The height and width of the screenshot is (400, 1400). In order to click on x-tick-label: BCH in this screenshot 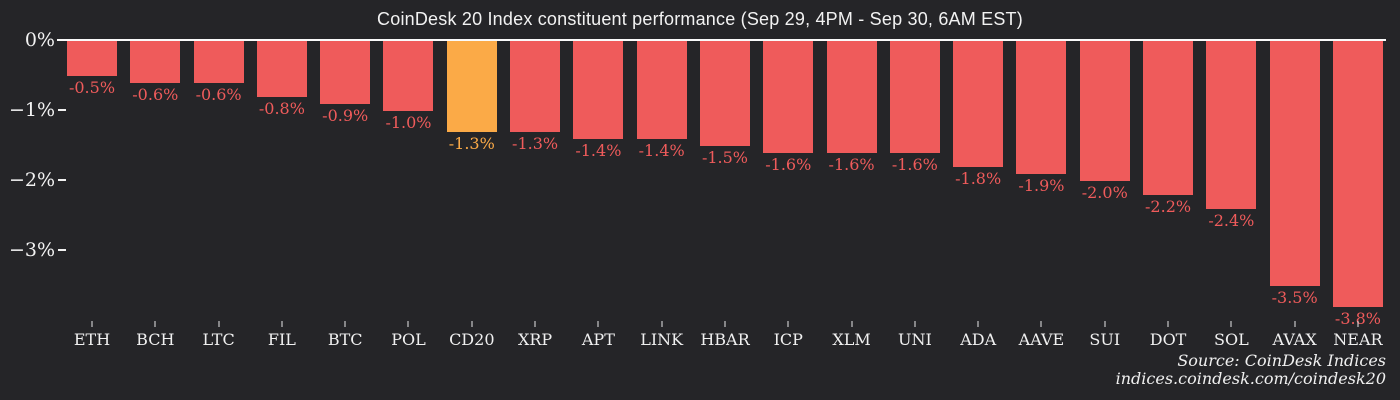, I will do `click(155, 339)`.